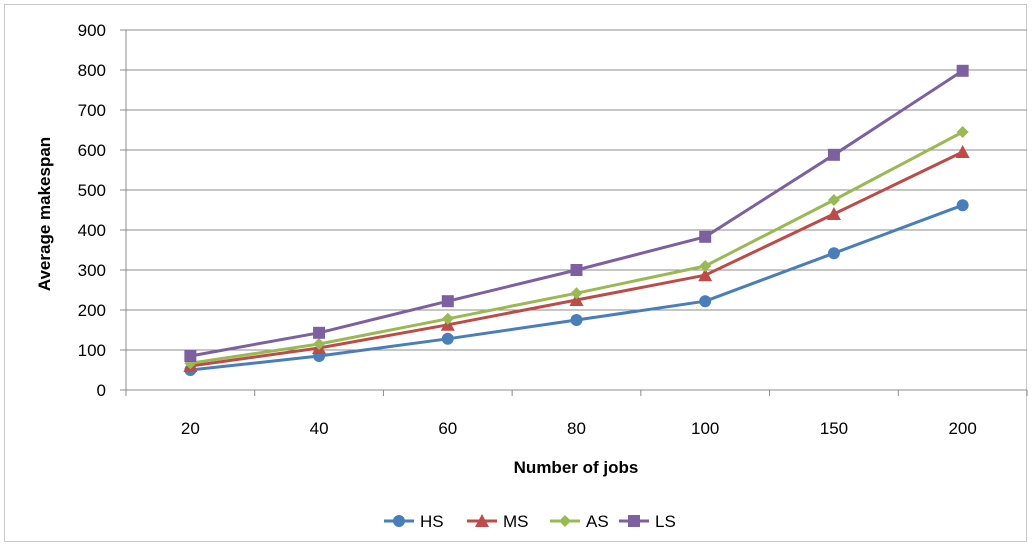 This screenshot has height=548, width=1035. I want to click on y-axis-ticks: 0 100 200 300 400 500 600 700 800 900, so click(102, 210).